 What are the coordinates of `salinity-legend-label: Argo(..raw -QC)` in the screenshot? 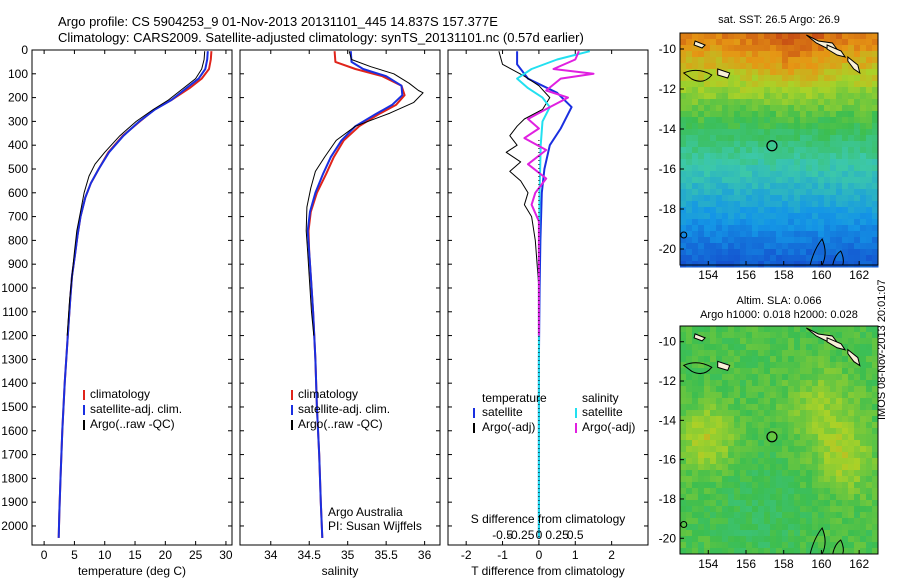 It's located at (340, 424).